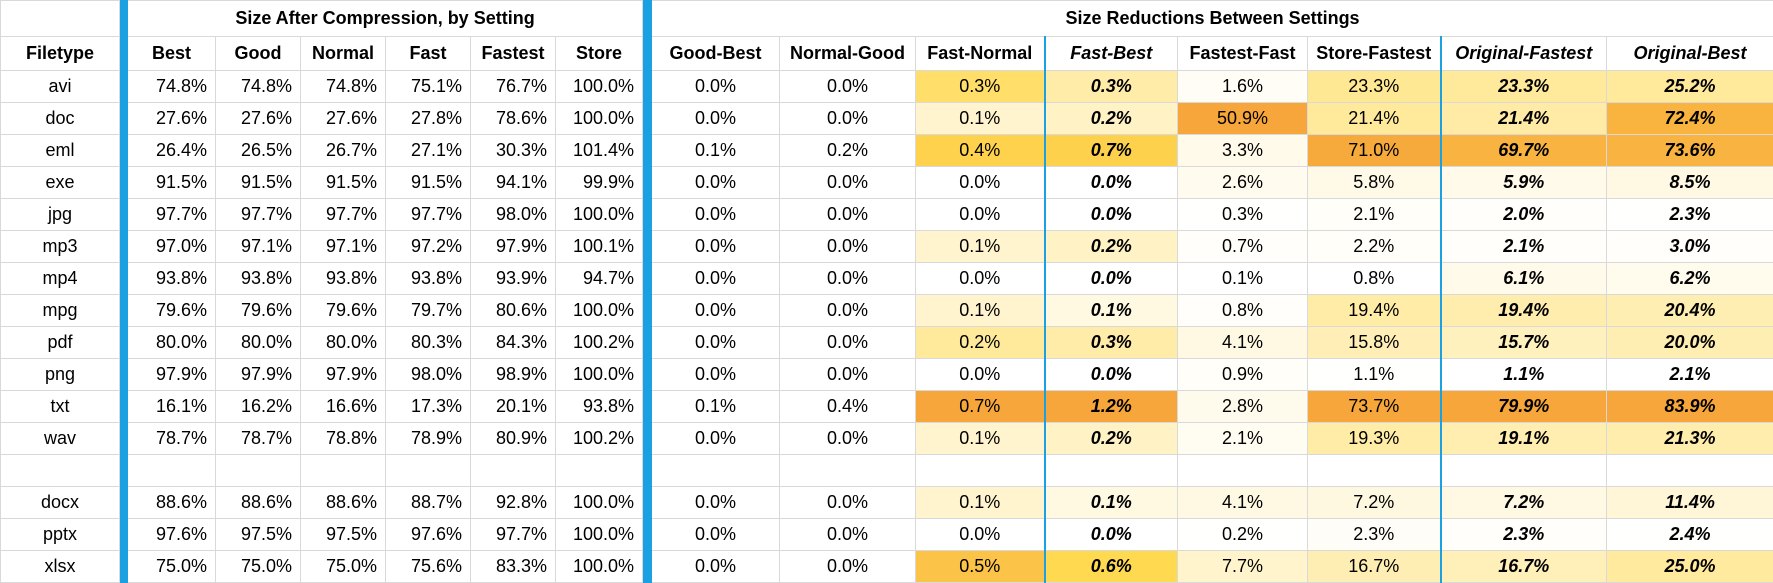 Image resolution: width=1773 pixels, height=583 pixels. I want to click on value-cell: 20.4%, so click(1689, 310).